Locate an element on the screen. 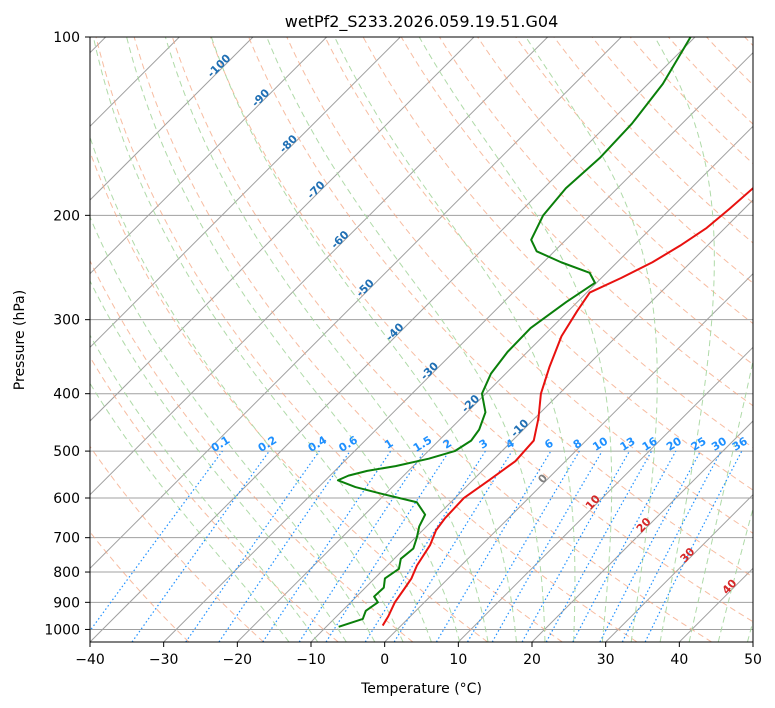  moist-adiabat-label: 40 is located at coordinates (730, 587).